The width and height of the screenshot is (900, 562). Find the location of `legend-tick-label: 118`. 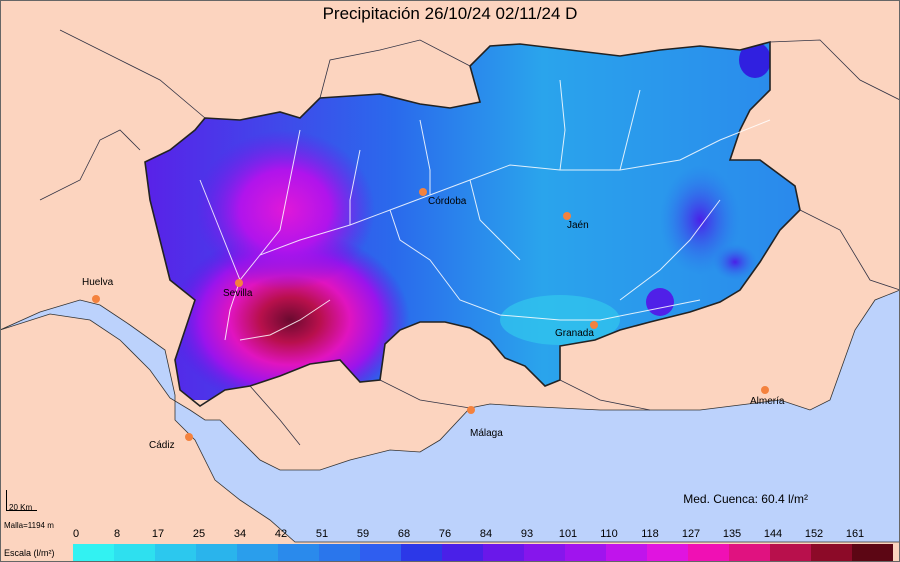

legend-tick-label: 118 is located at coordinates (650, 534).